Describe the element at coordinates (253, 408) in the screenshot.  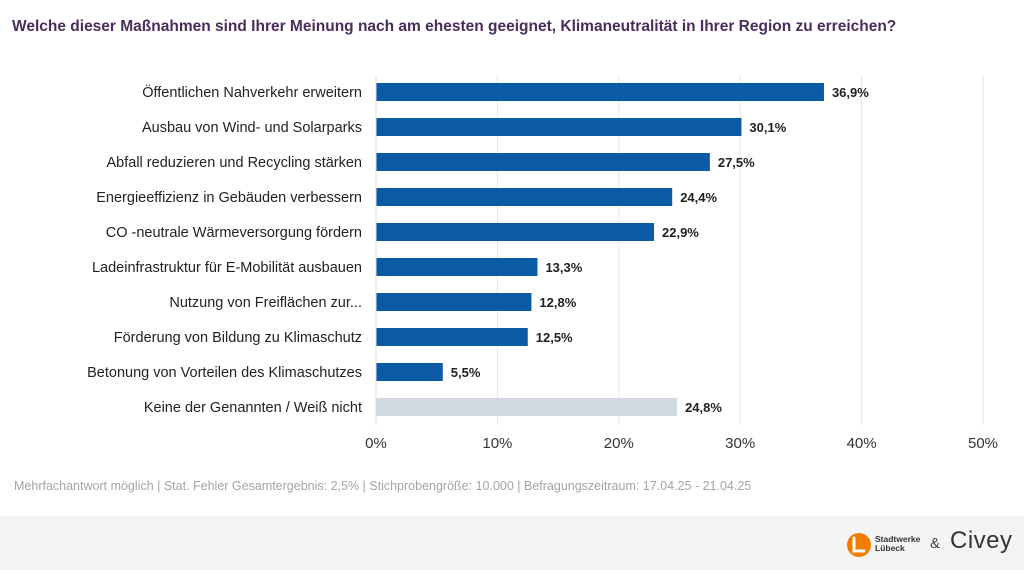
I see `category-label: Keine der Genannten / Weiß nicht` at that location.